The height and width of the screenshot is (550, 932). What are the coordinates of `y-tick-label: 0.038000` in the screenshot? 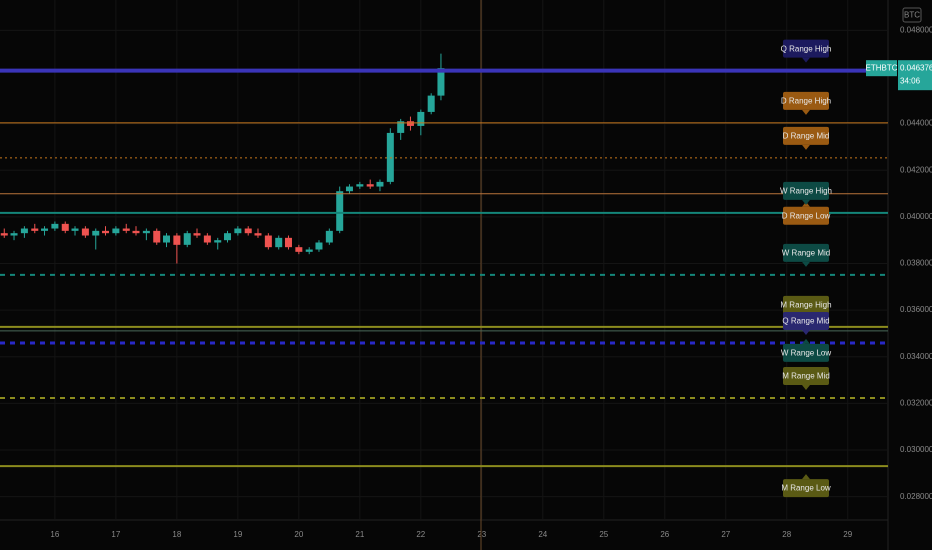 It's located at (916, 263).